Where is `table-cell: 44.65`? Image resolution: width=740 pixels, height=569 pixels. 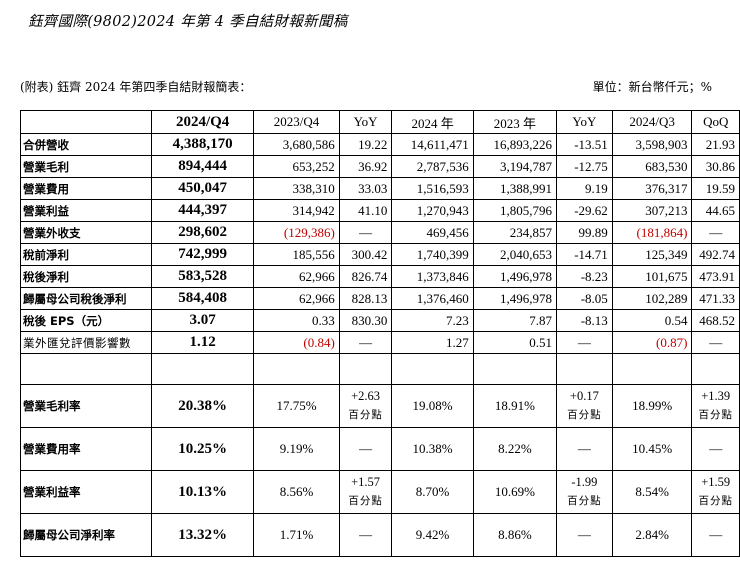
table-cell: 44.65 is located at coordinates (715, 210).